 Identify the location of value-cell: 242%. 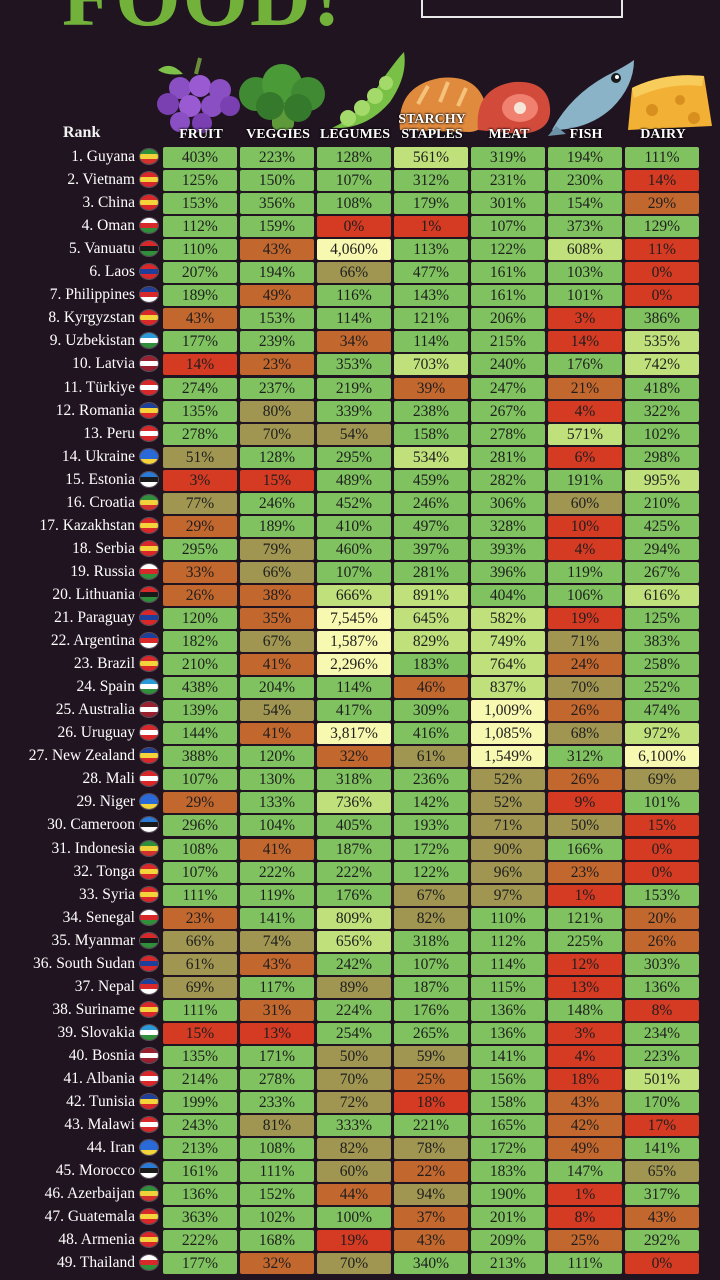
(354, 964).